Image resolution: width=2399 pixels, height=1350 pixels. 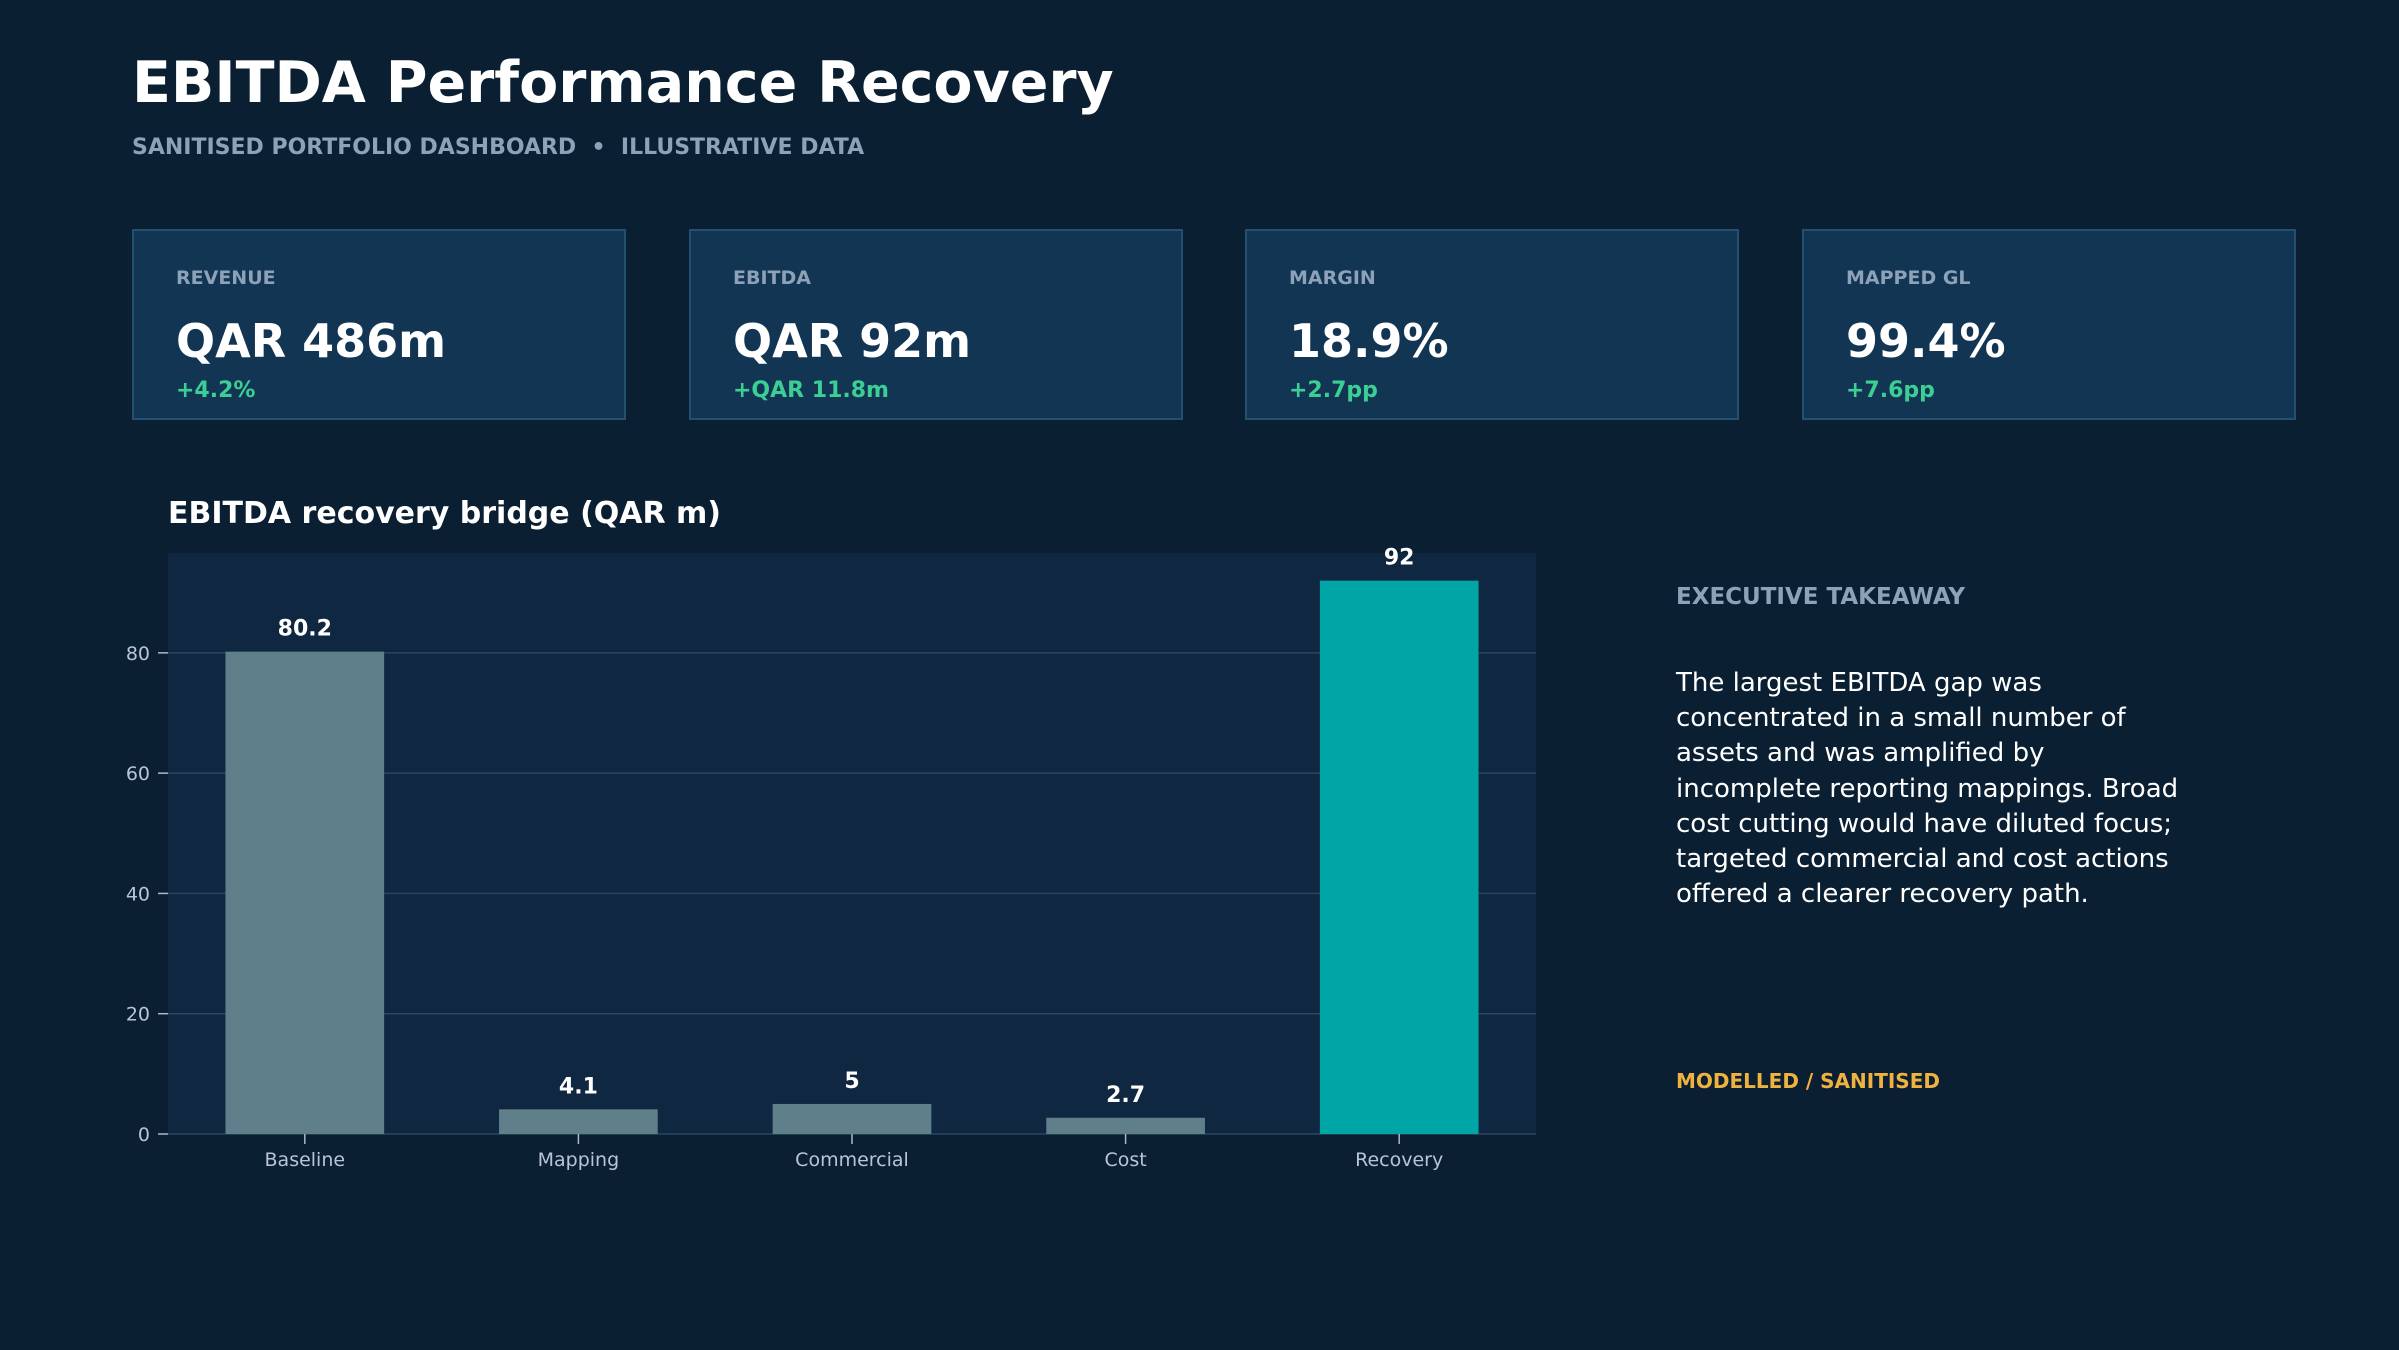 What do you see at coordinates (1399, 558) in the screenshot?
I see `data-label: 92` at bounding box center [1399, 558].